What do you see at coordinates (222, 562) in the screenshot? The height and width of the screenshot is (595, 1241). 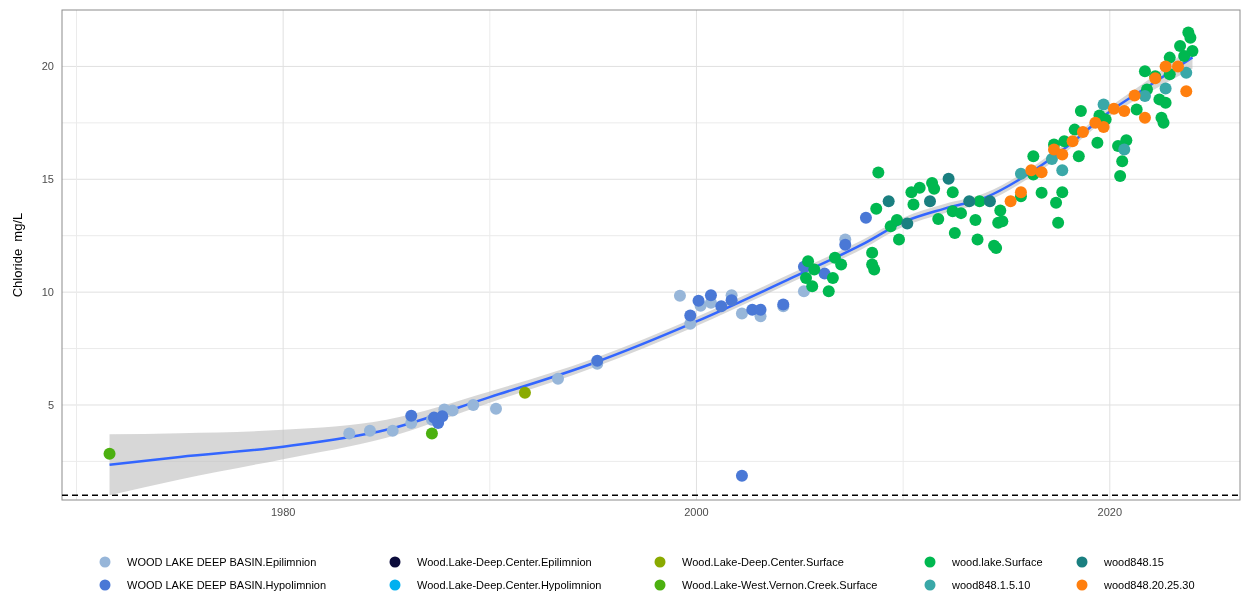 I see `legend-label: WOOD LAKE DEEP BASIN.Epilimnion` at bounding box center [222, 562].